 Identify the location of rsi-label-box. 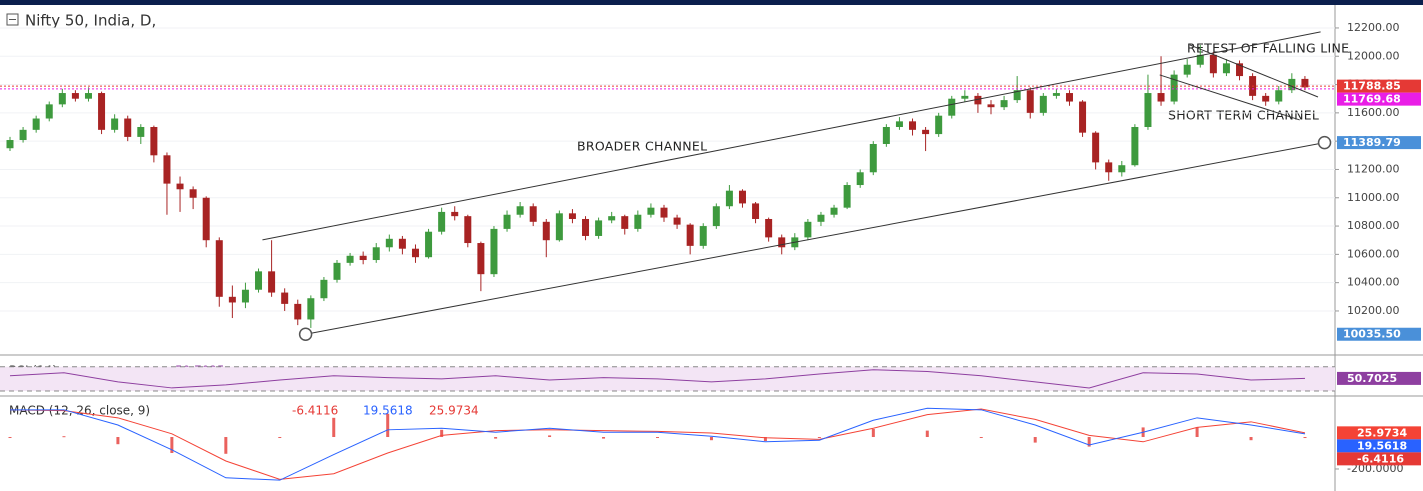
(1379, 378).